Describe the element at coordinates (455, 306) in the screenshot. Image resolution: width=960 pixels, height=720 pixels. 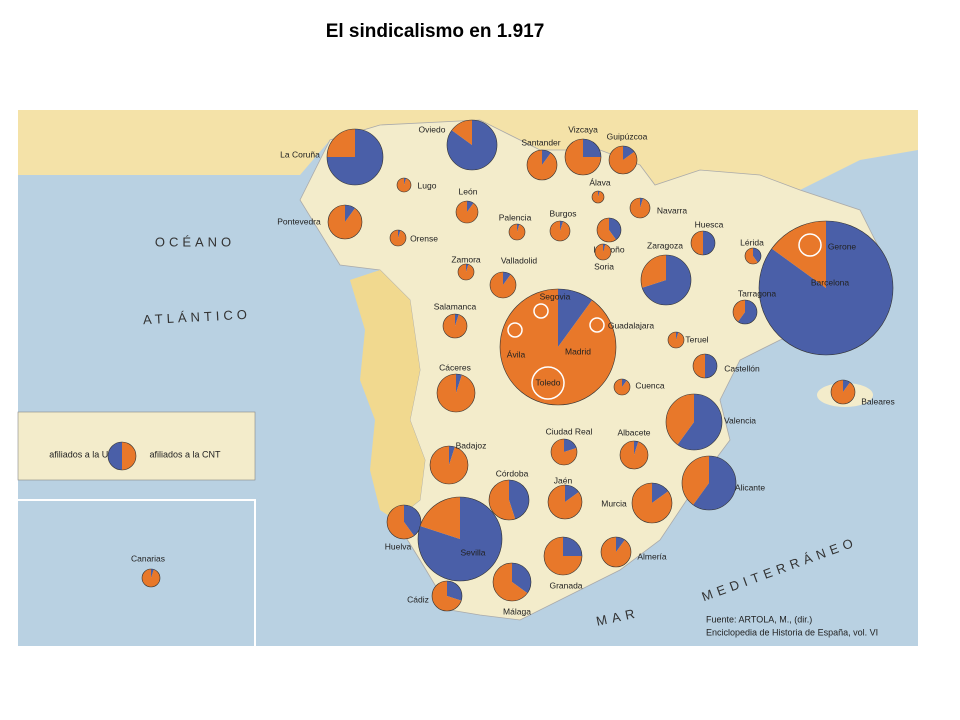
I see `province-label: Salamanca` at that location.